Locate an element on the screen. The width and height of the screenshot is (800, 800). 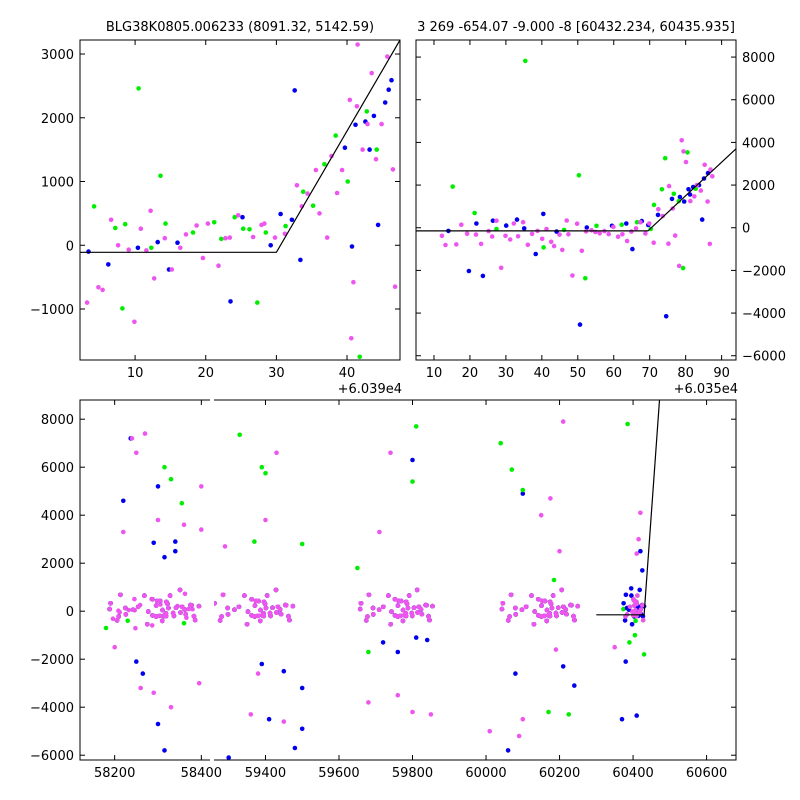
x-tick-label: 59800 is located at coordinates (412, 773).